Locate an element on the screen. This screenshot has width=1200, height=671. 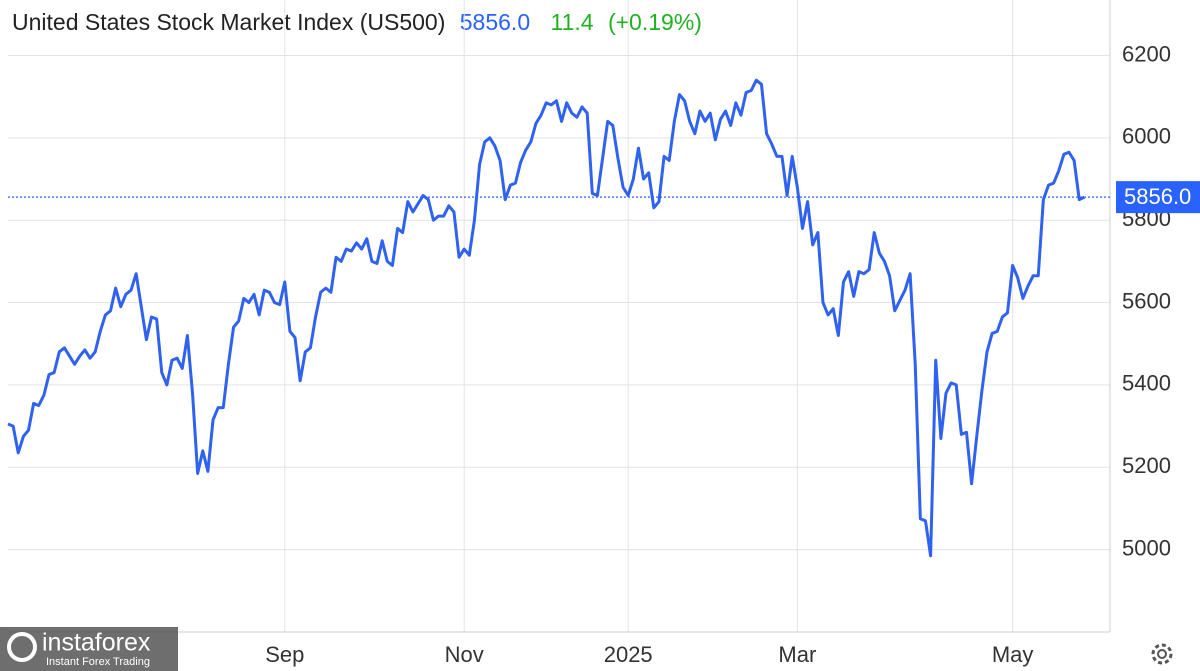
gear-hub is located at coordinates (1162, 654).